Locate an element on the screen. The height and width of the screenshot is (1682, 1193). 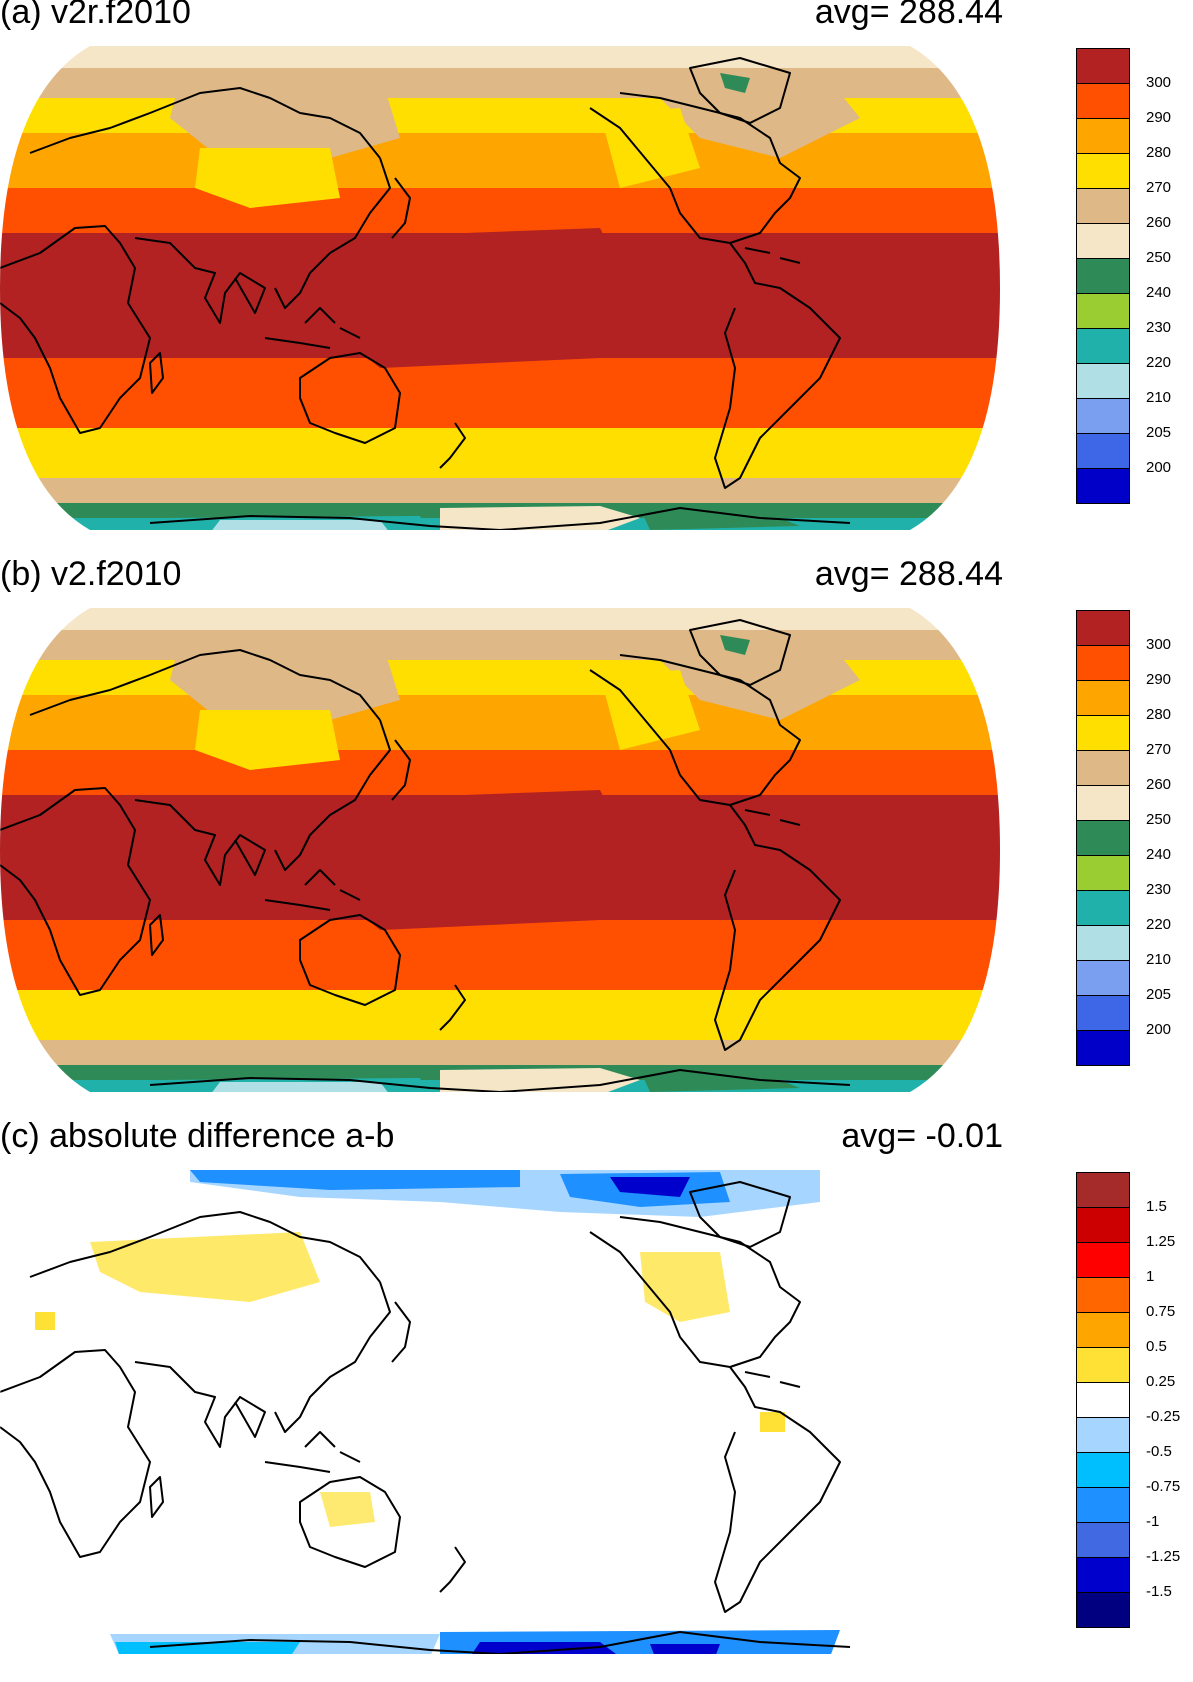
colorbar-label: 0.75 is located at coordinates (1161, 1311).